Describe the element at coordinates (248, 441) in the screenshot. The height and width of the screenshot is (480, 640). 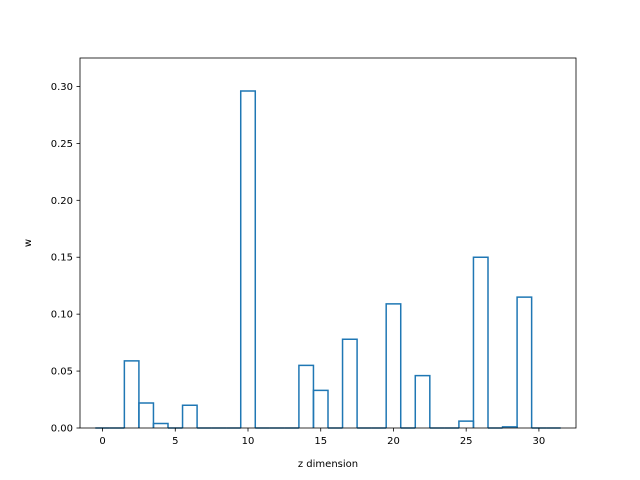
I see `x-tick-label: 10` at that location.